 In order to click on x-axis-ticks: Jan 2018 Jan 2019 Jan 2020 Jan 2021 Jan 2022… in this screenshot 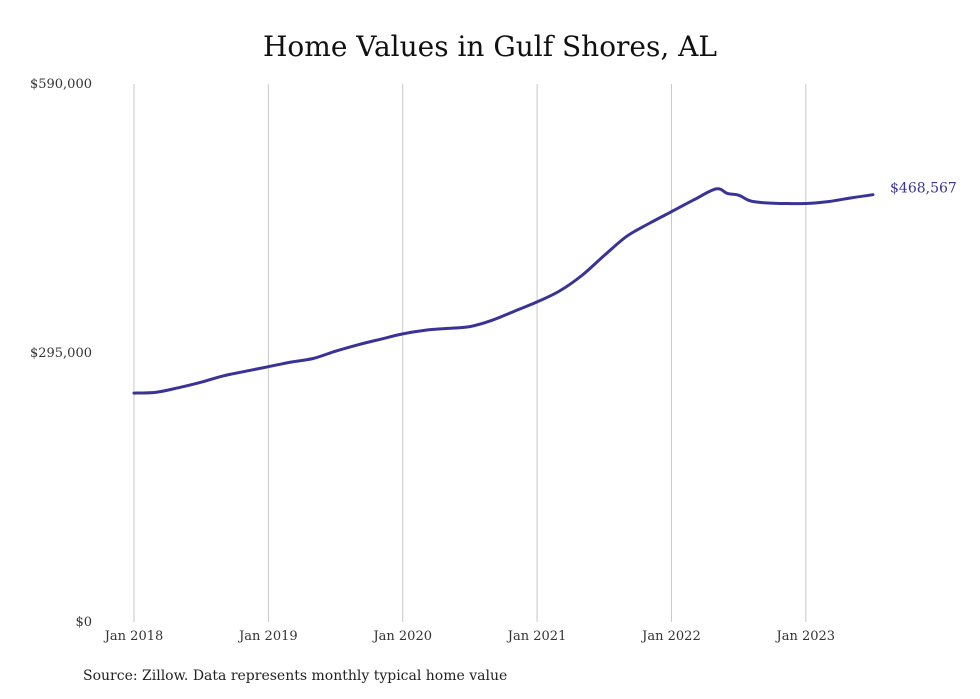, I will do `click(469, 636)`.